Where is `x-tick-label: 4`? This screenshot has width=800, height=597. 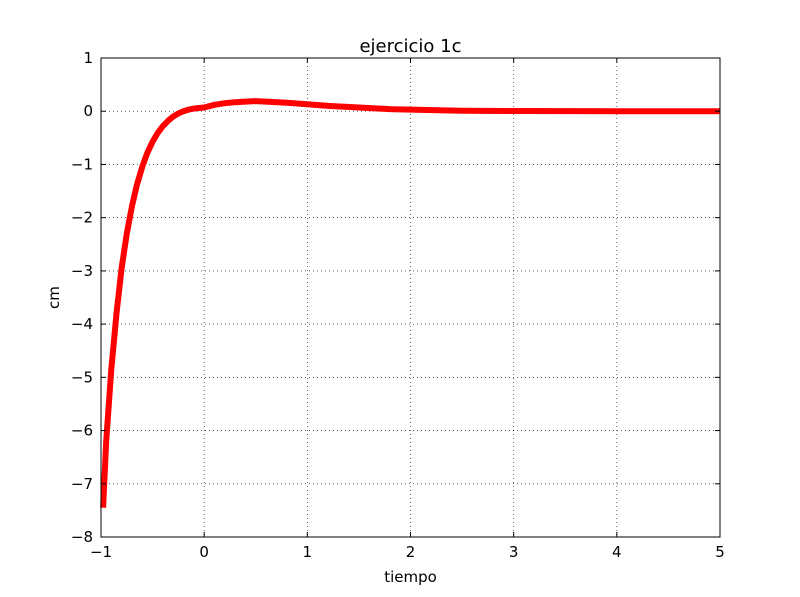 x-tick-label: 4 is located at coordinates (617, 552).